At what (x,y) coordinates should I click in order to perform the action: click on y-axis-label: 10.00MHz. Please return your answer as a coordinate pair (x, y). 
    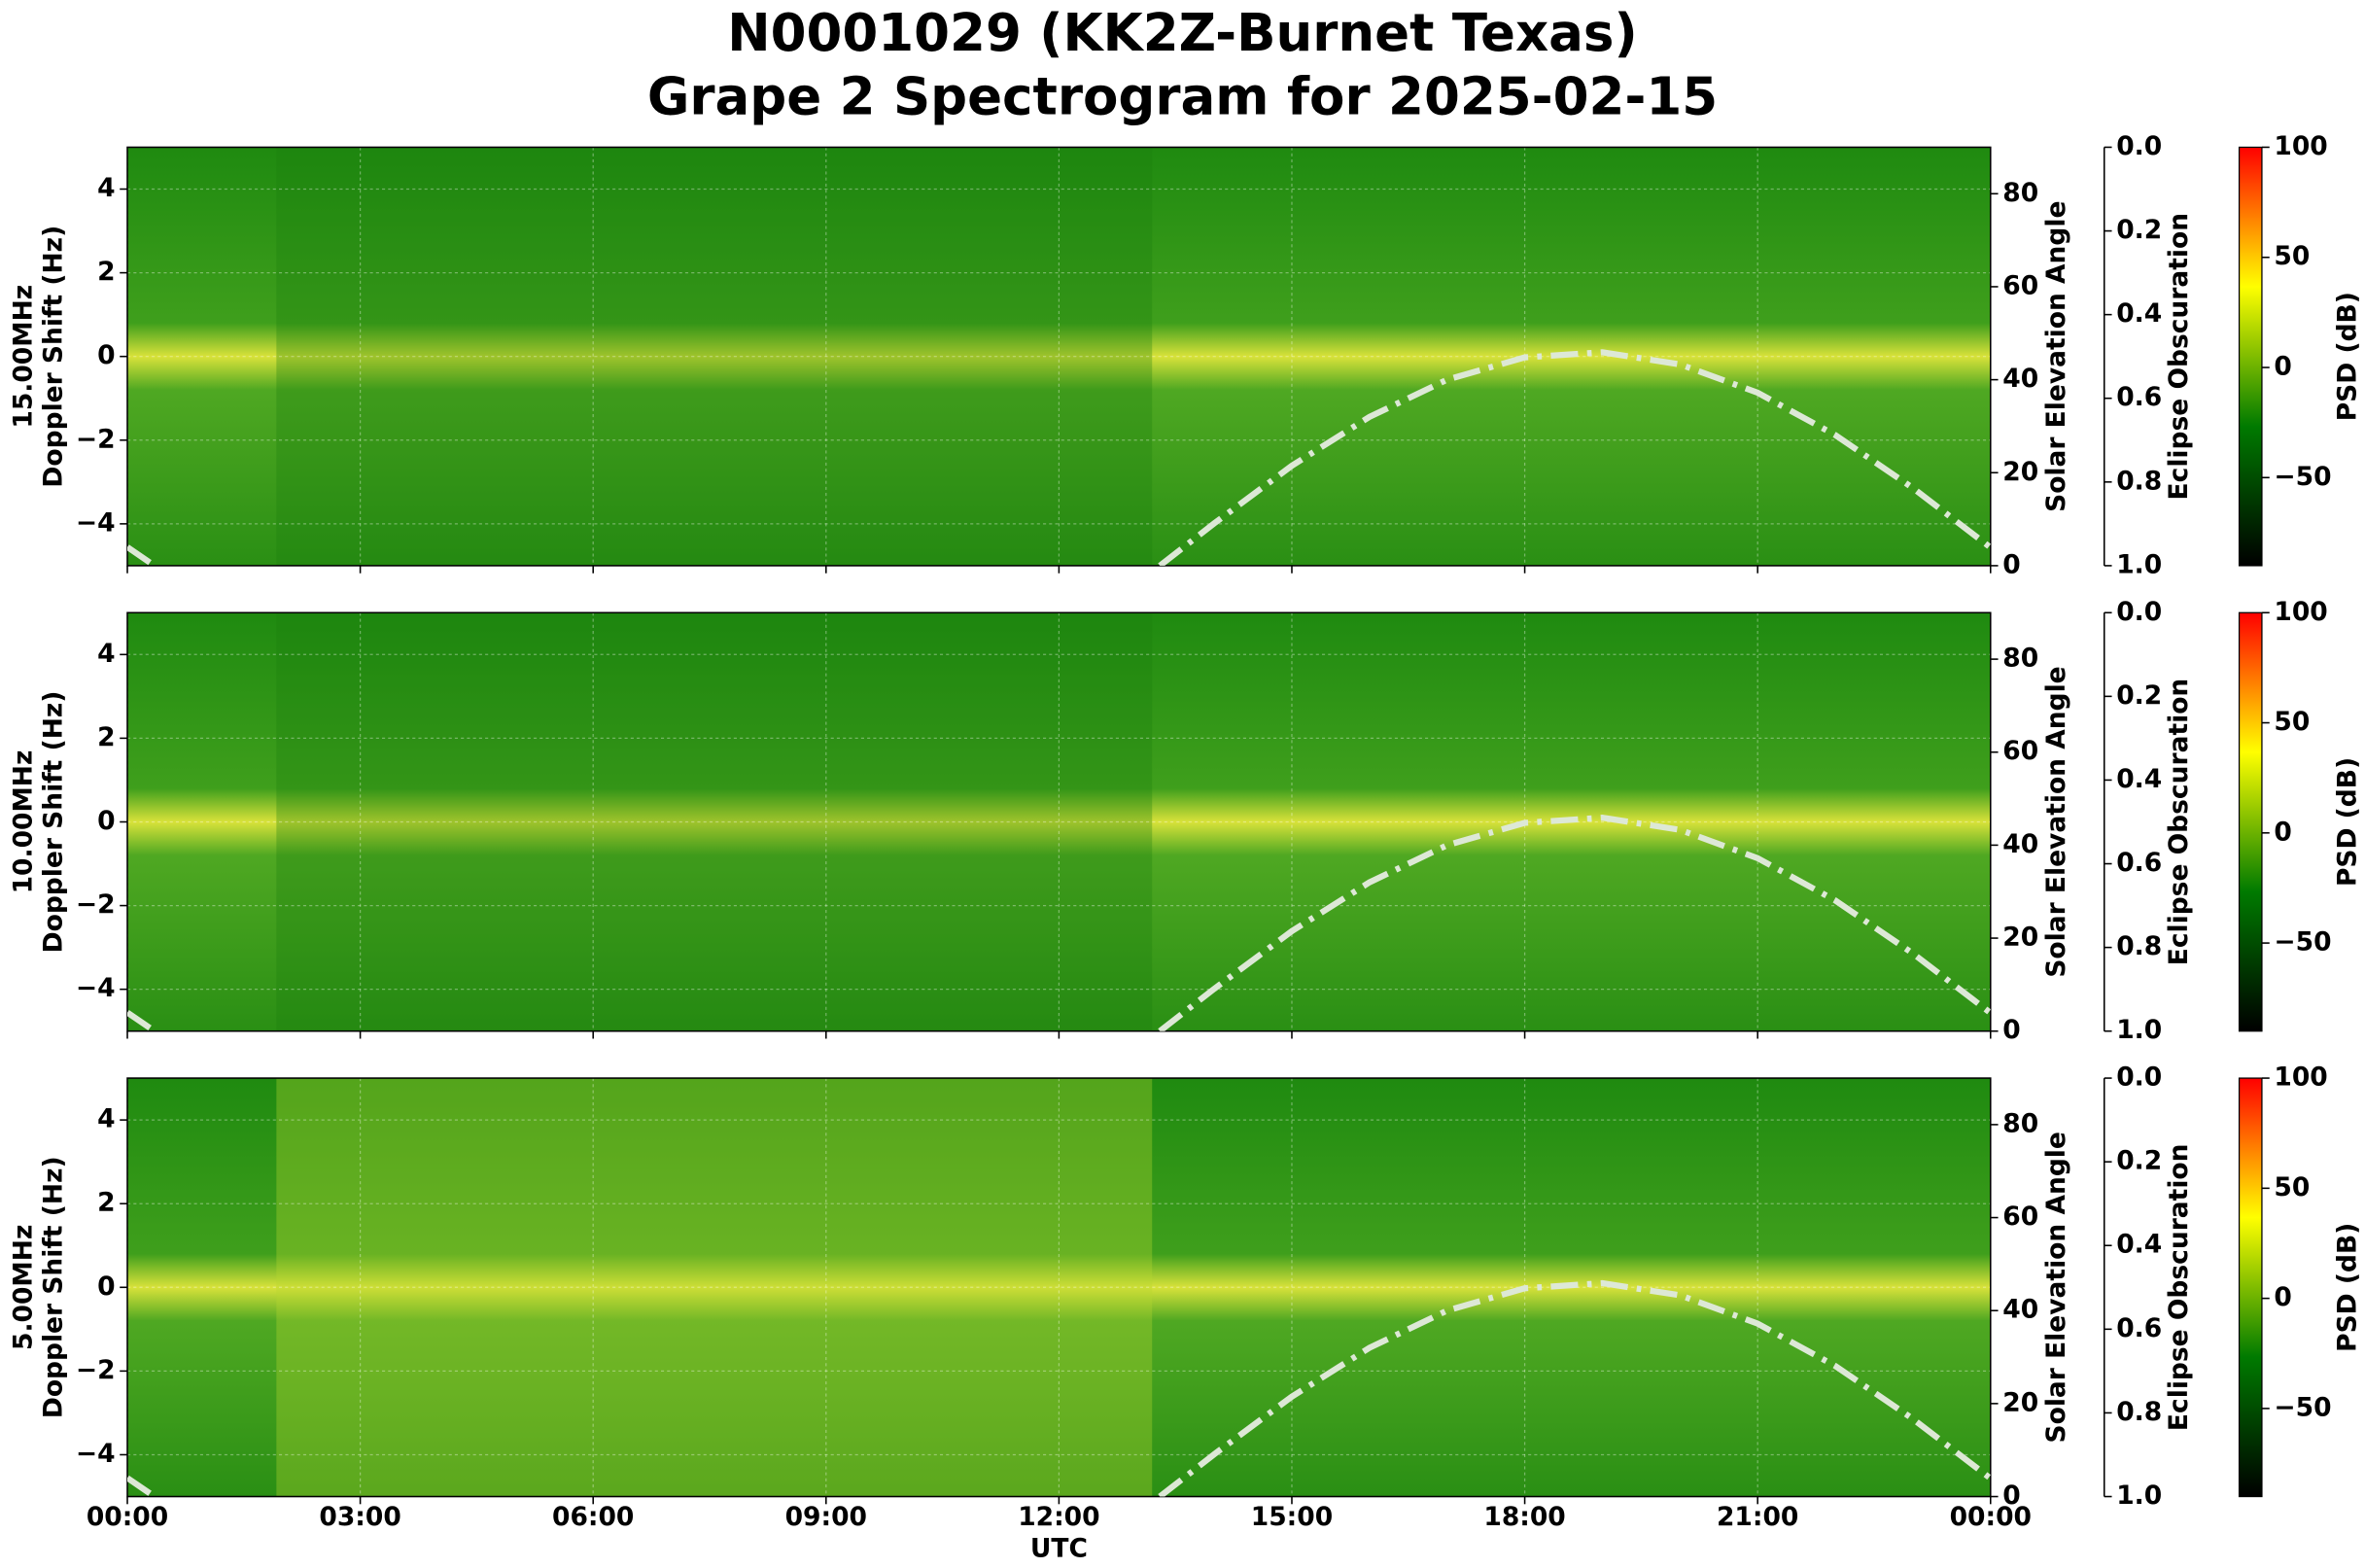
    Looking at the image, I should click on (23, 822).